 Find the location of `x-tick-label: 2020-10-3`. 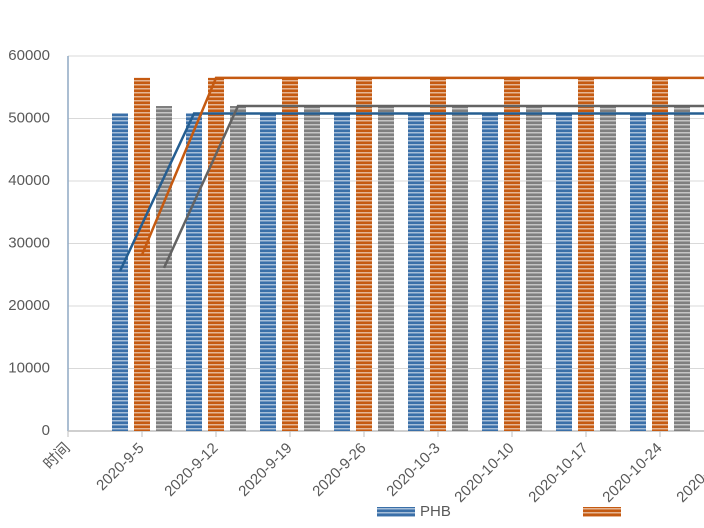

x-tick-label: 2020-10-3 is located at coordinates (413, 470).